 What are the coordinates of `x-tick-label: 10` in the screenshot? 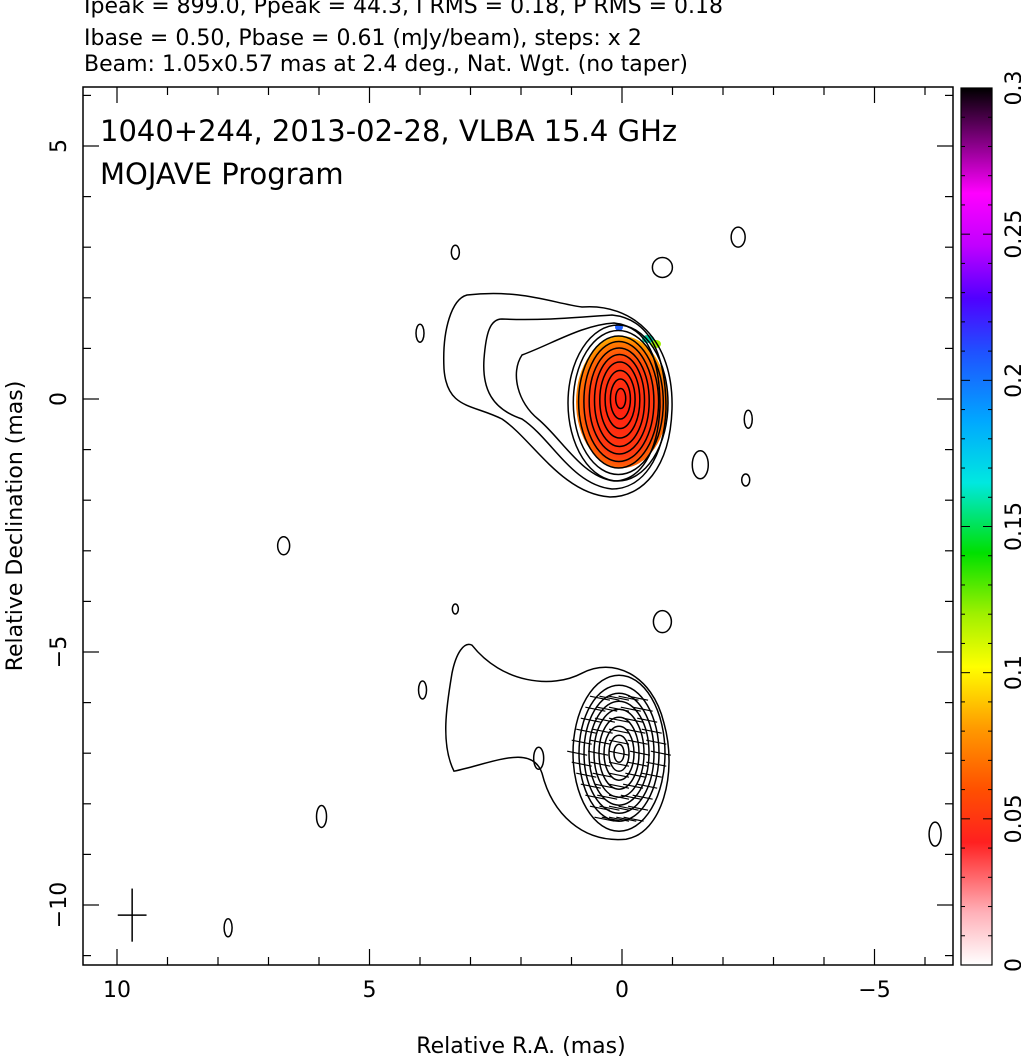 It's located at (117, 990).